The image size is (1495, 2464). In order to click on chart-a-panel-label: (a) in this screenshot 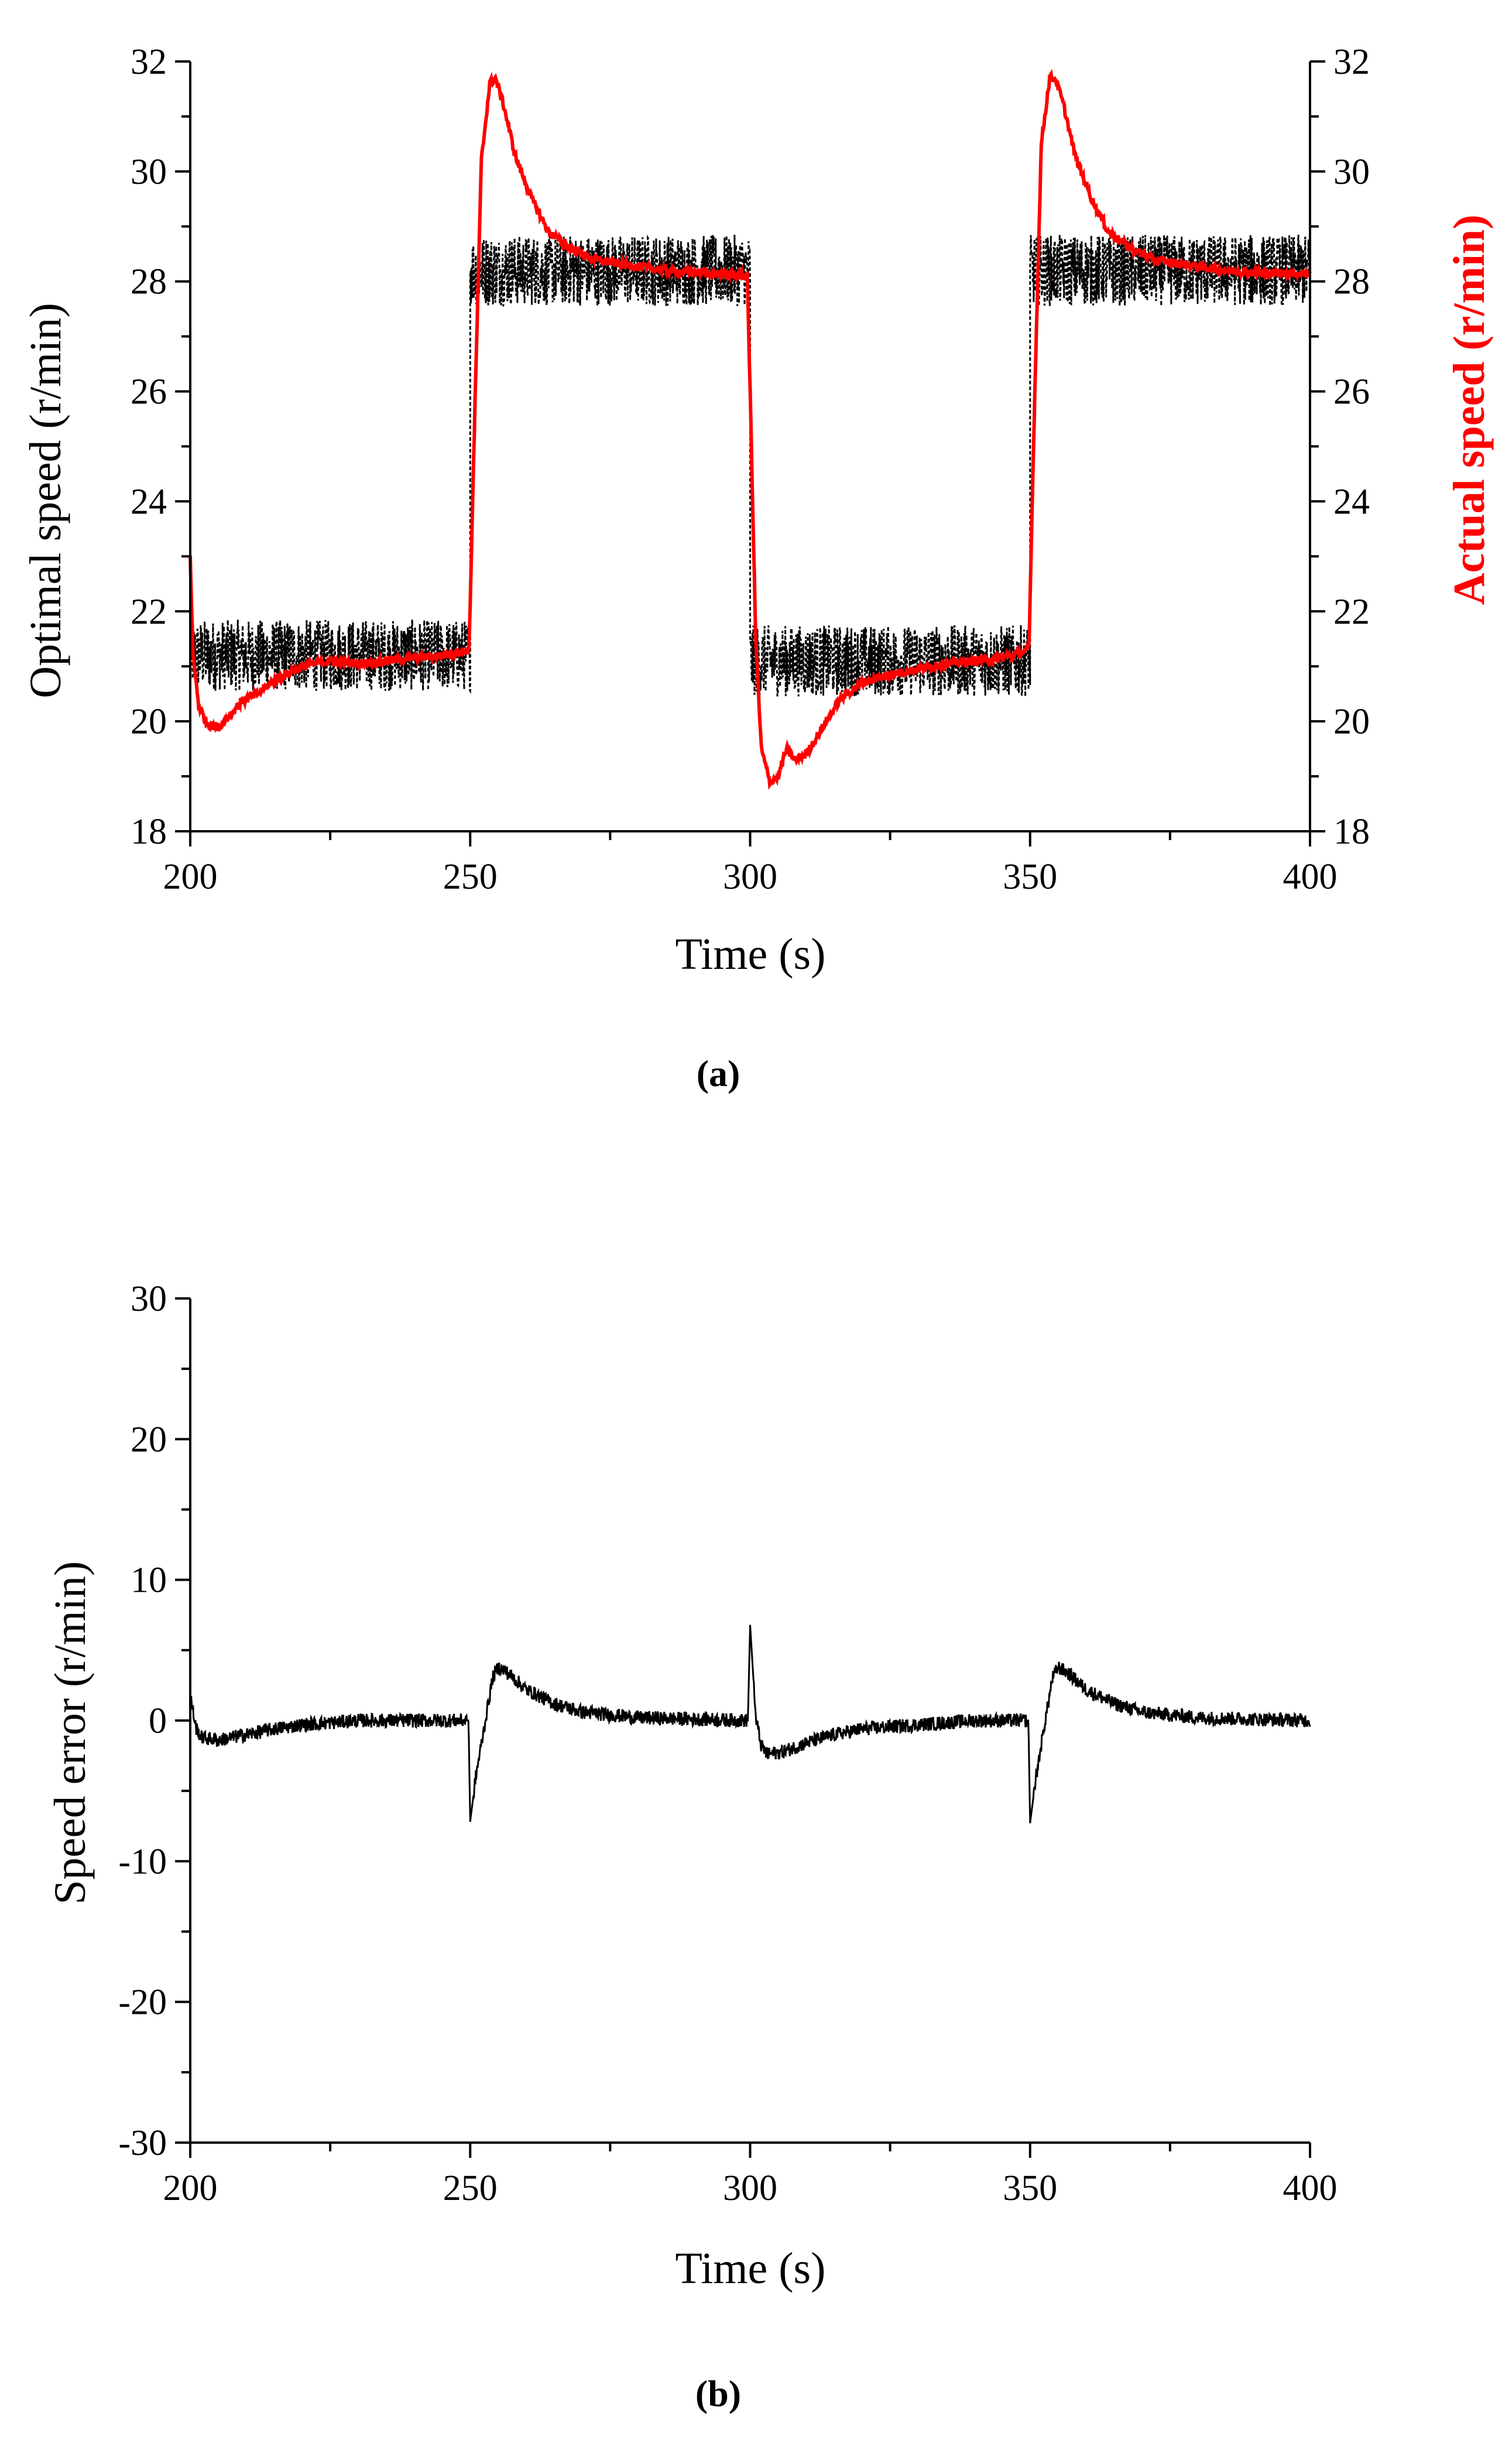, I will do `click(718, 1073)`.